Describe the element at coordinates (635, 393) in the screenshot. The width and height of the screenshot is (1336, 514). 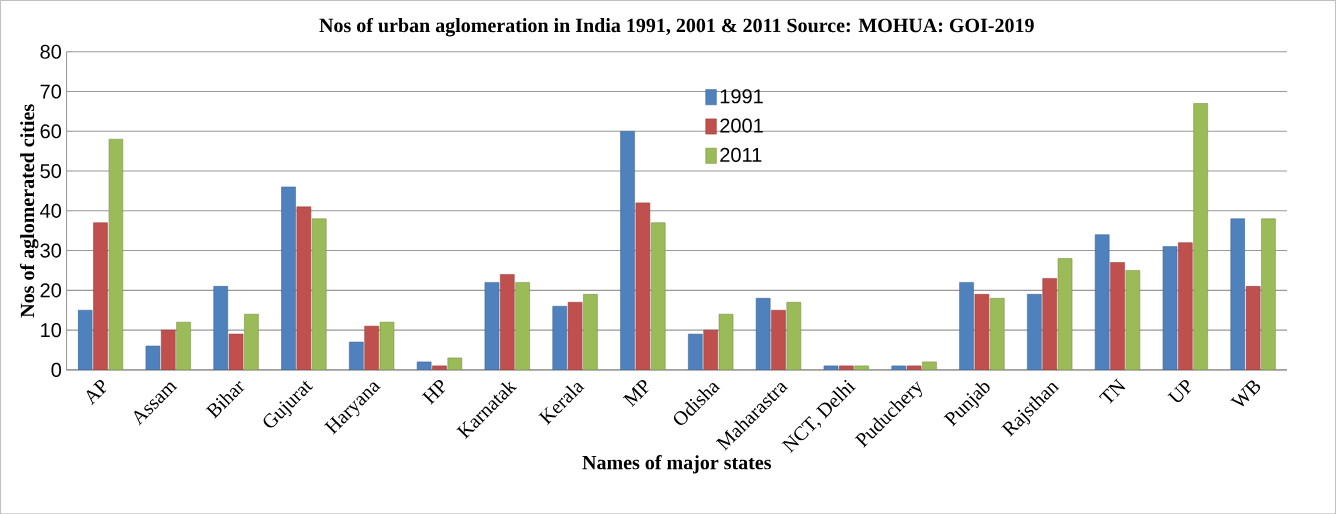
I see `x-tick-label: MP` at that location.